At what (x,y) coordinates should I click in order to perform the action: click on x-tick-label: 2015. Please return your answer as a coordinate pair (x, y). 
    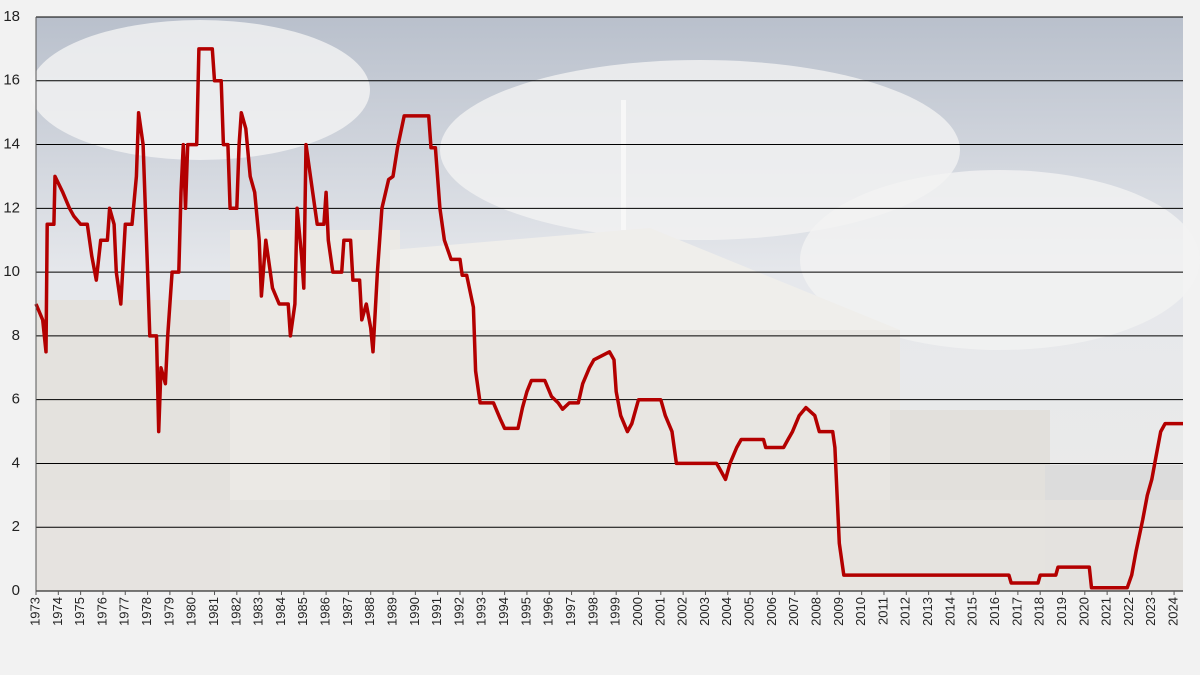
    Looking at the image, I should click on (972, 611).